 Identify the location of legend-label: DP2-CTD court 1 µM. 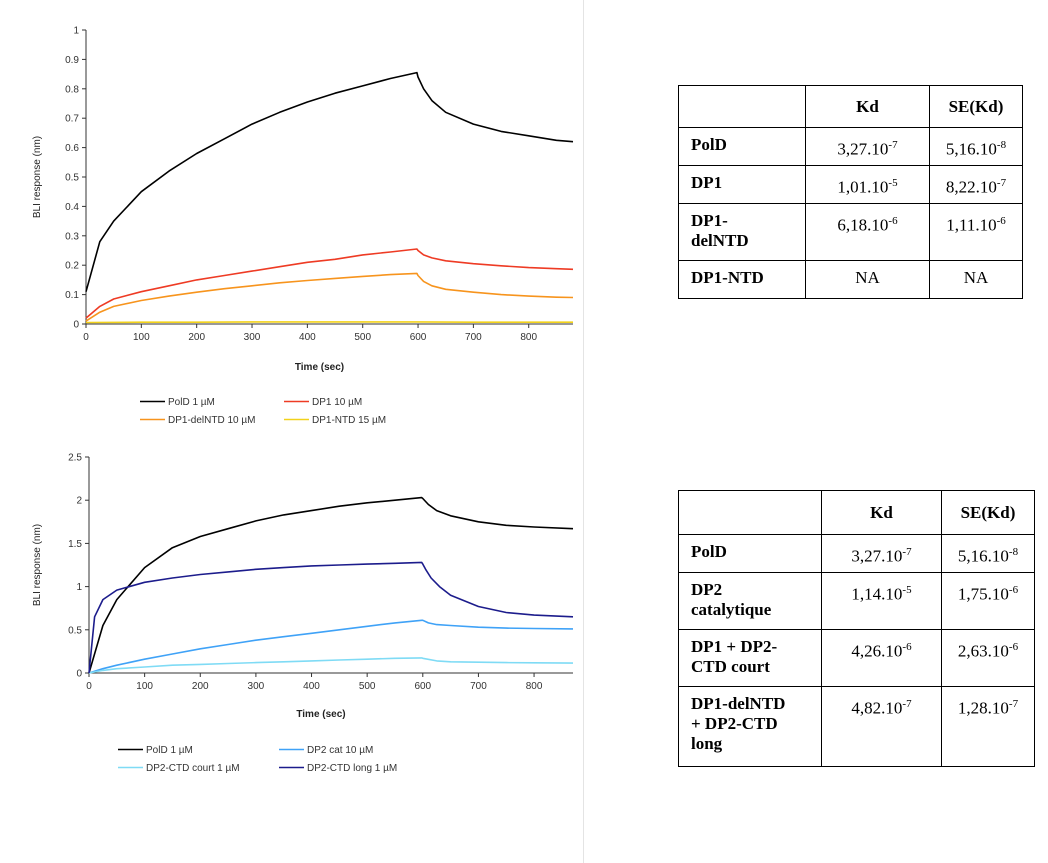
(193, 768).